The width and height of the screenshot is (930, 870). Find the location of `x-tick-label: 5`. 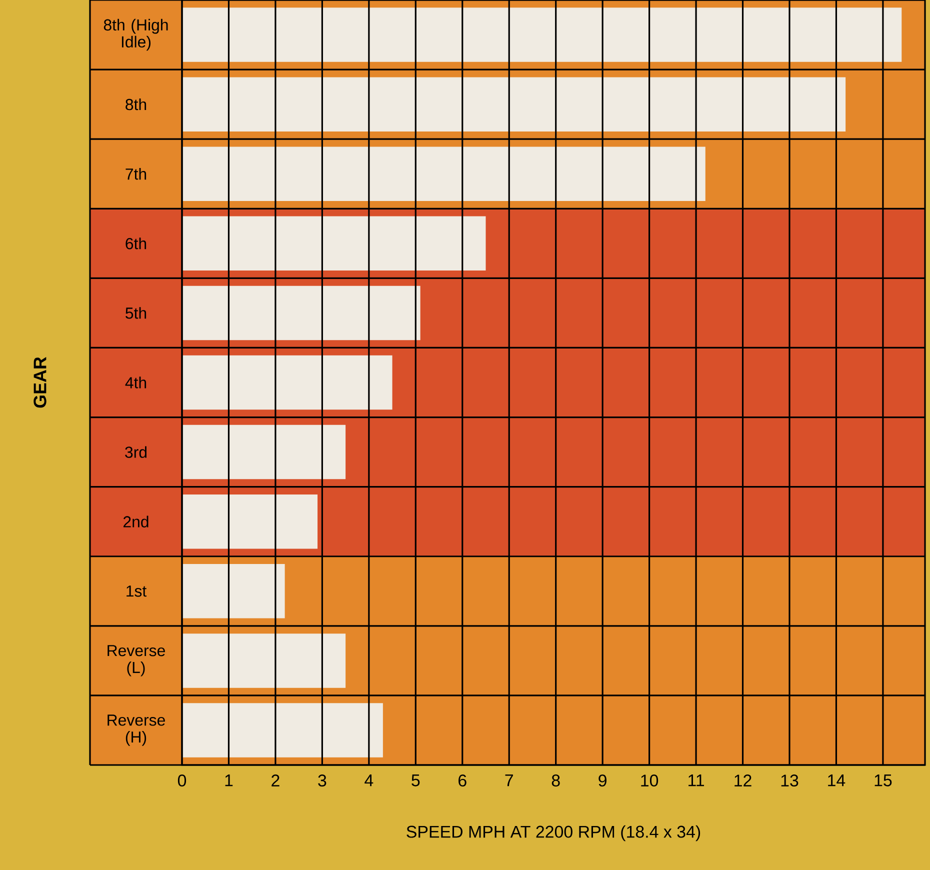

x-tick-label: 5 is located at coordinates (416, 780).